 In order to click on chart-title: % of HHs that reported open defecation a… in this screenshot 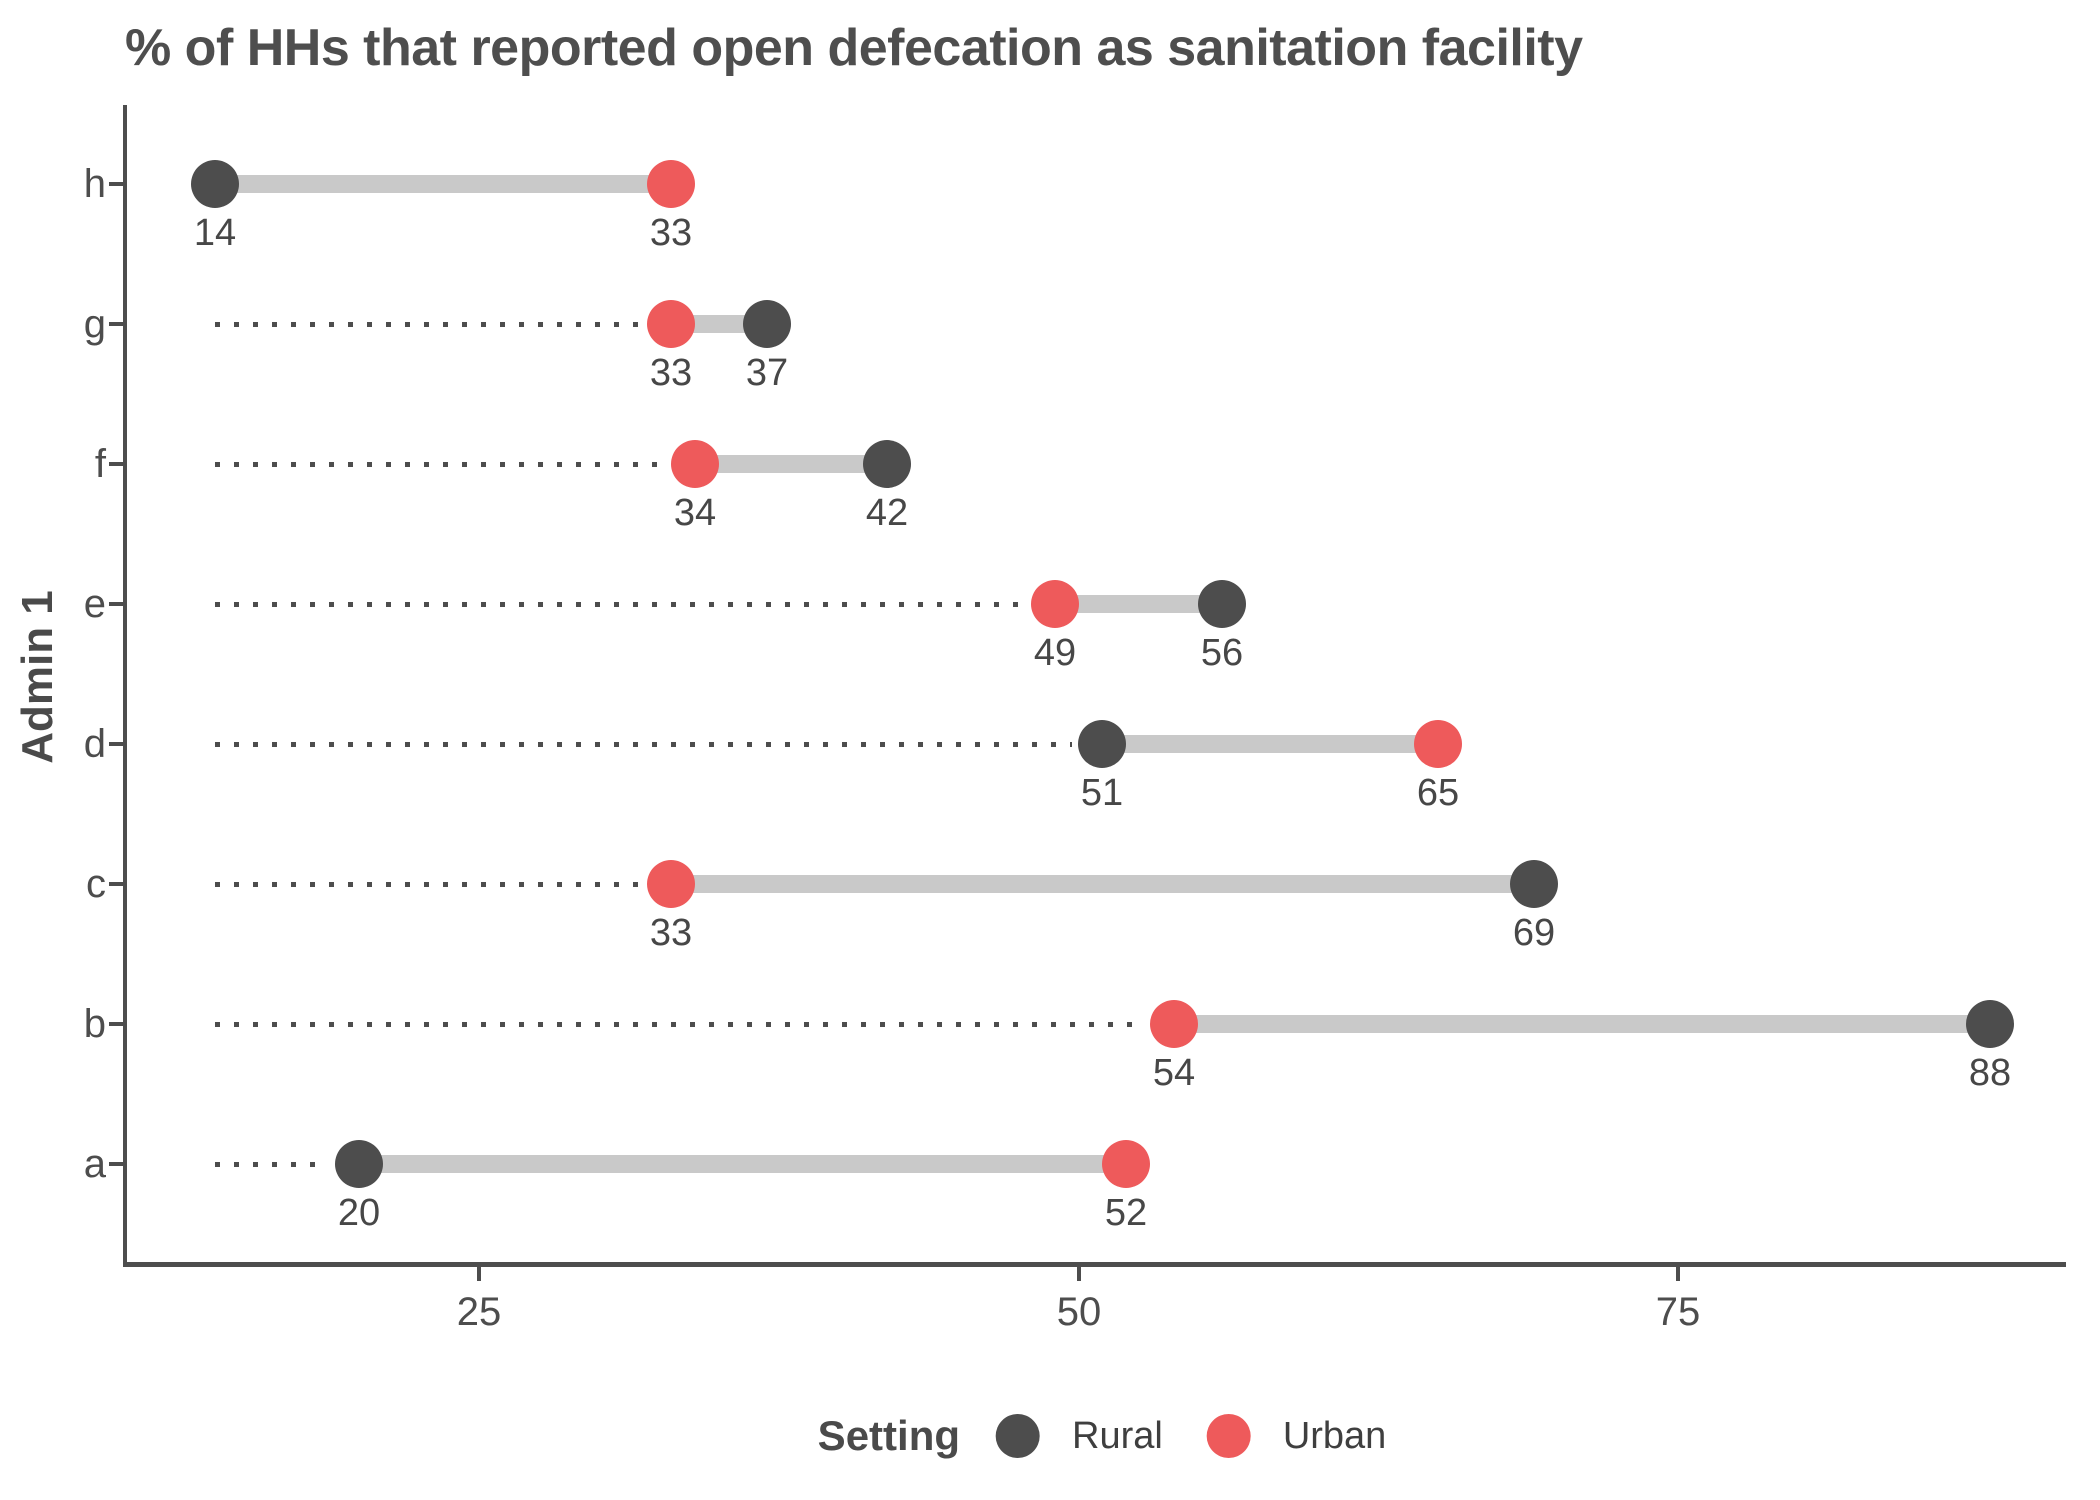, I will do `click(854, 48)`.